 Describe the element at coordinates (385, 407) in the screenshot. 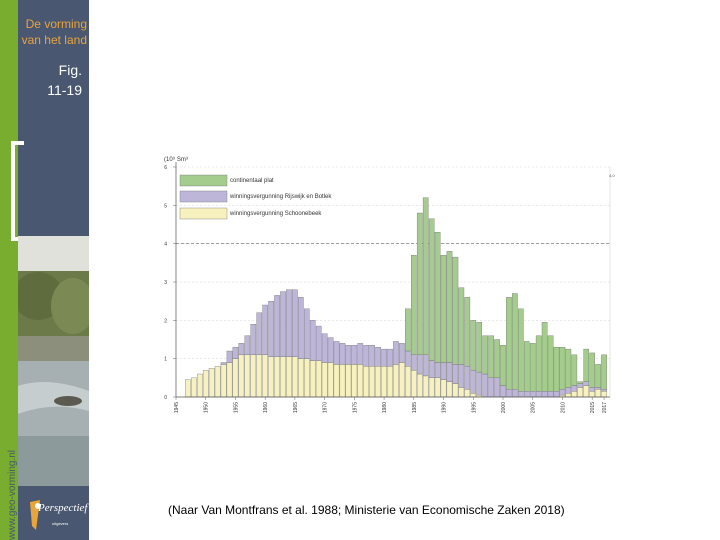

I see `x-tick-label: 1980` at that location.